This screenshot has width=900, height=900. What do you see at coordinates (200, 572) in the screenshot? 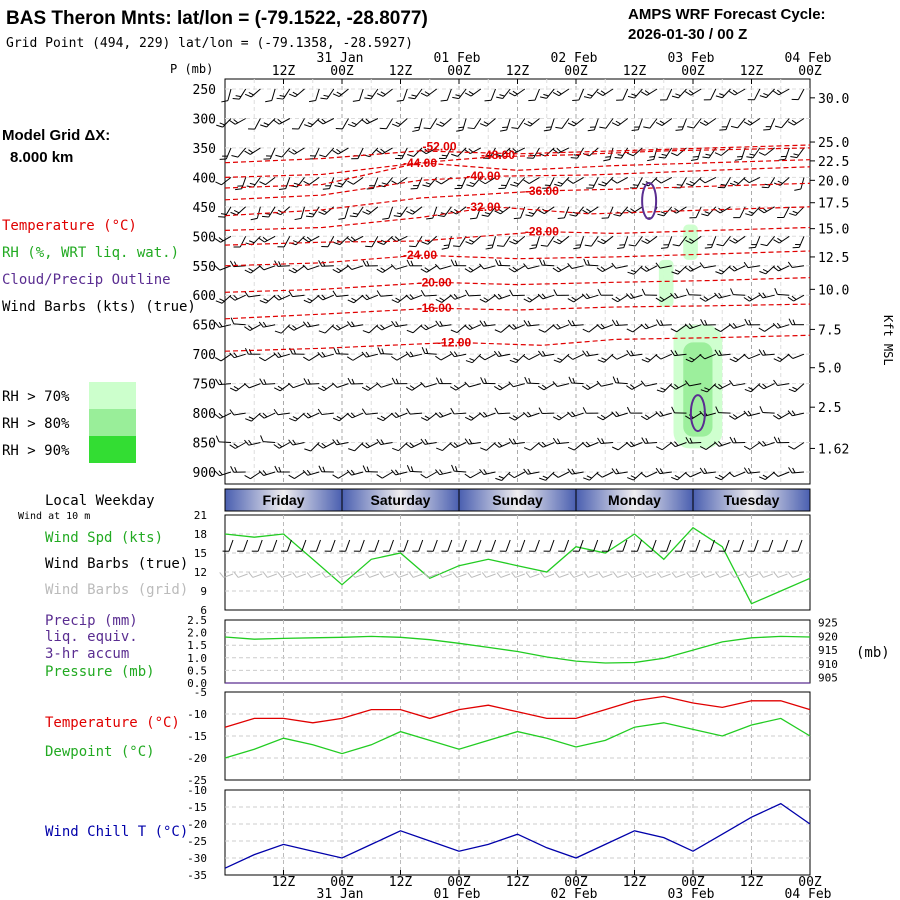
I see `panel-y-tick: 12` at bounding box center [200, 572].